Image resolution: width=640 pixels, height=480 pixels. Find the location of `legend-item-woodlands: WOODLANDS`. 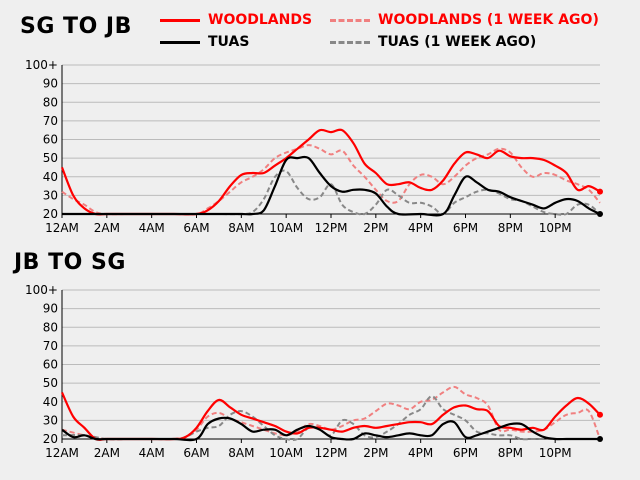

legend-item-woodlands: WOODLANDS is located at coordinates (236, 20).